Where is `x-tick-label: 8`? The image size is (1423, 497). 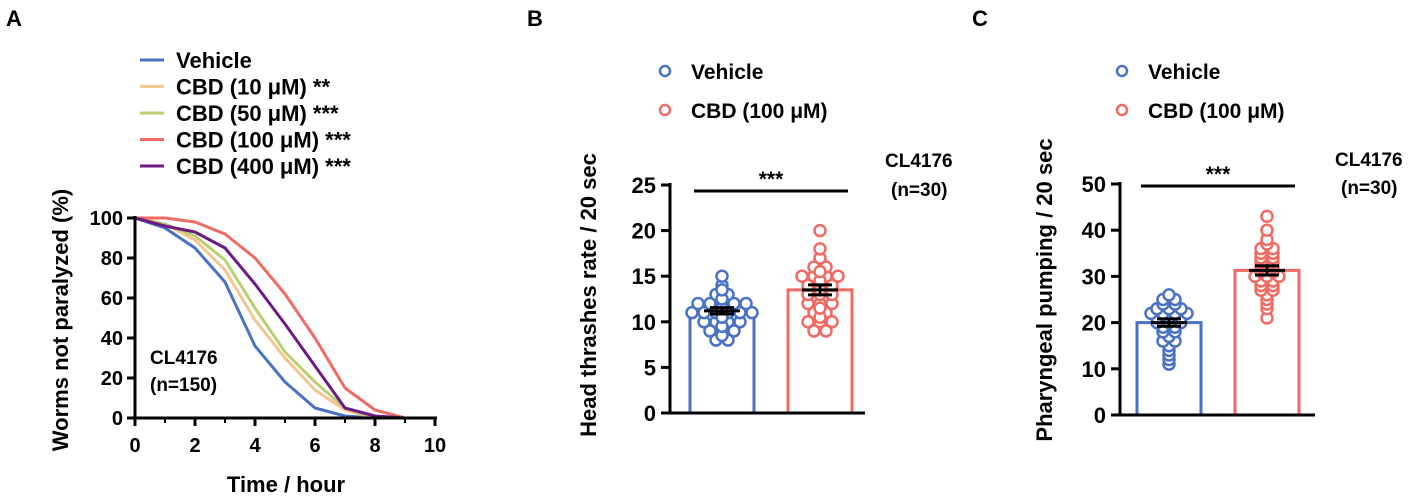 x-tick-label: 8 is located at coordinates (374, 446).